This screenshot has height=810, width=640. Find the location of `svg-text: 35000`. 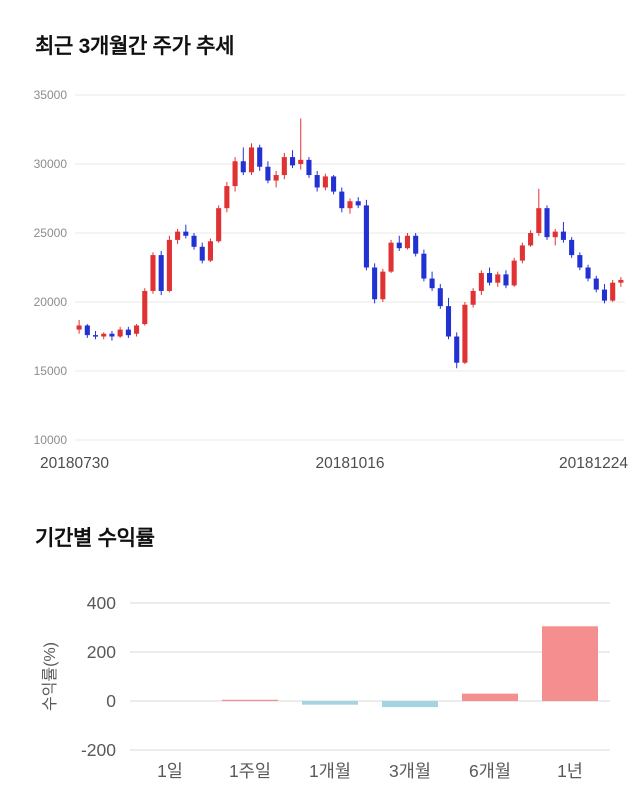

svg-text: 35000 is located at coordinates (51, 95).